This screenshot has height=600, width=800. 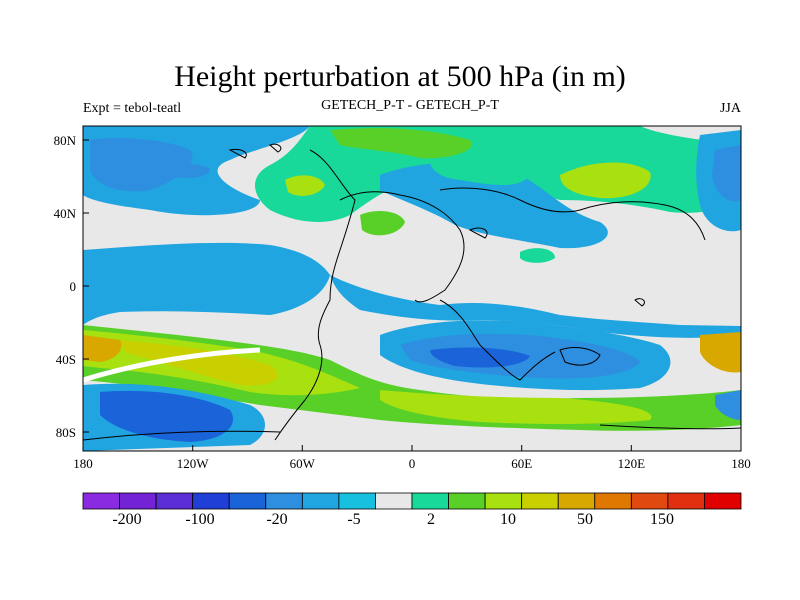 I want to click on coastline-north-america, so click(x=315, y=295).